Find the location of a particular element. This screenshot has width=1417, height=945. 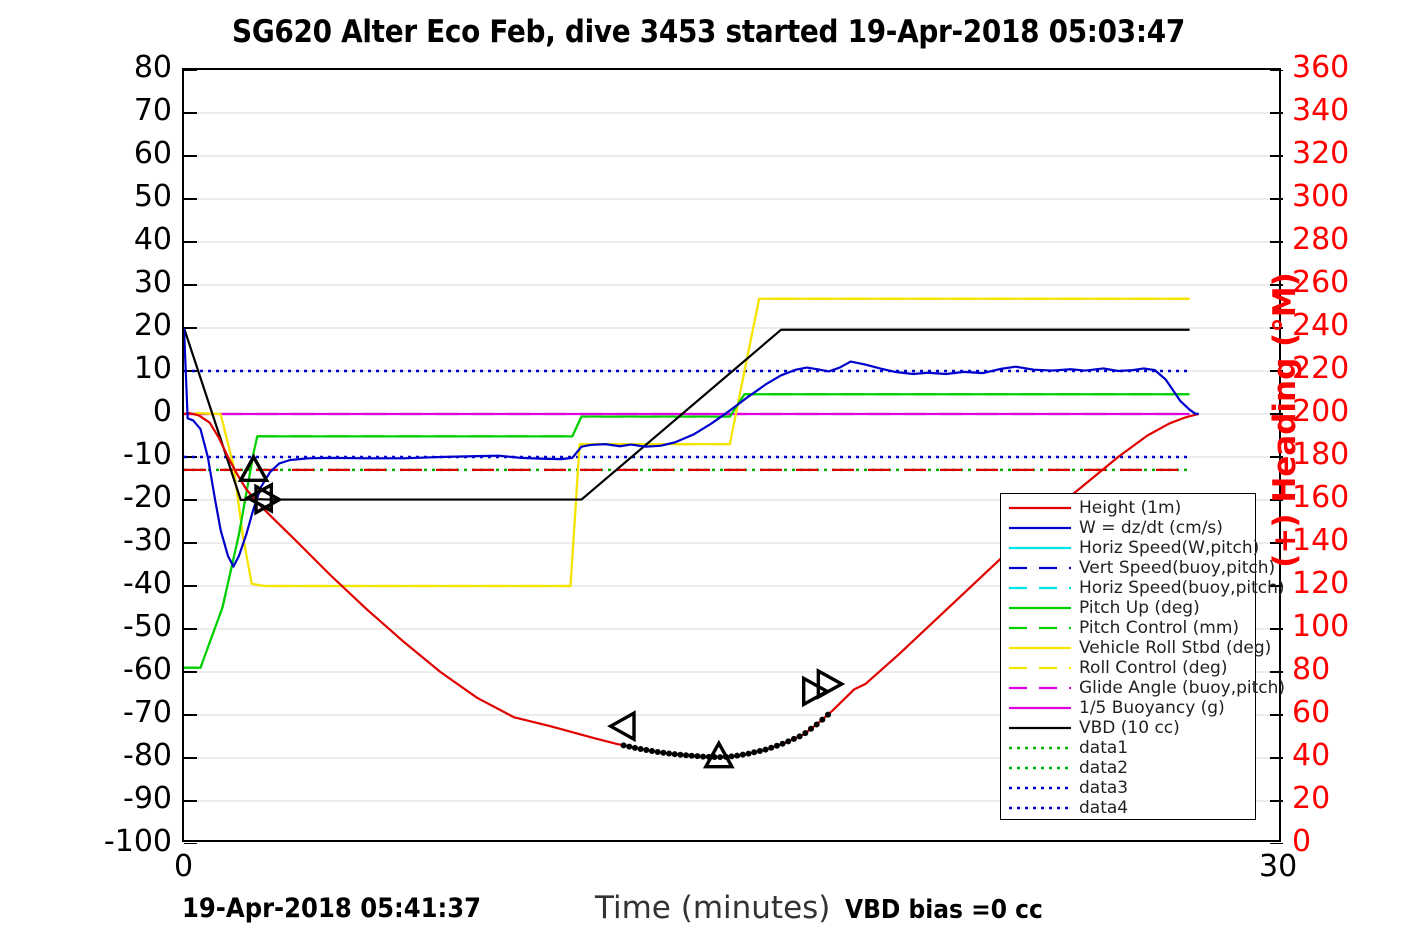

left-tick-label: -30 is located at coordinates (147, 540).